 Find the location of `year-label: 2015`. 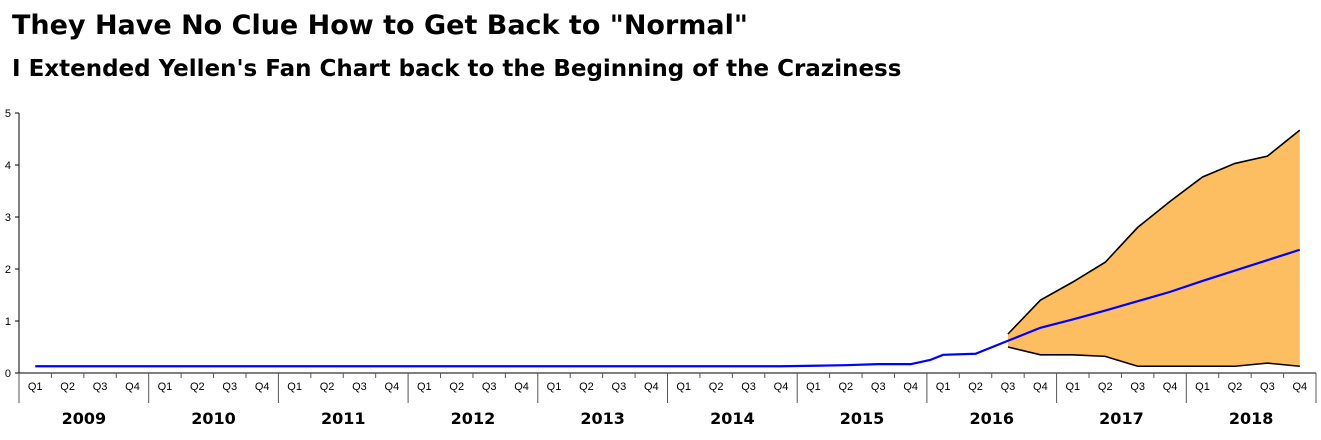

year-label: 2015 is located at coordinates (862, 418).